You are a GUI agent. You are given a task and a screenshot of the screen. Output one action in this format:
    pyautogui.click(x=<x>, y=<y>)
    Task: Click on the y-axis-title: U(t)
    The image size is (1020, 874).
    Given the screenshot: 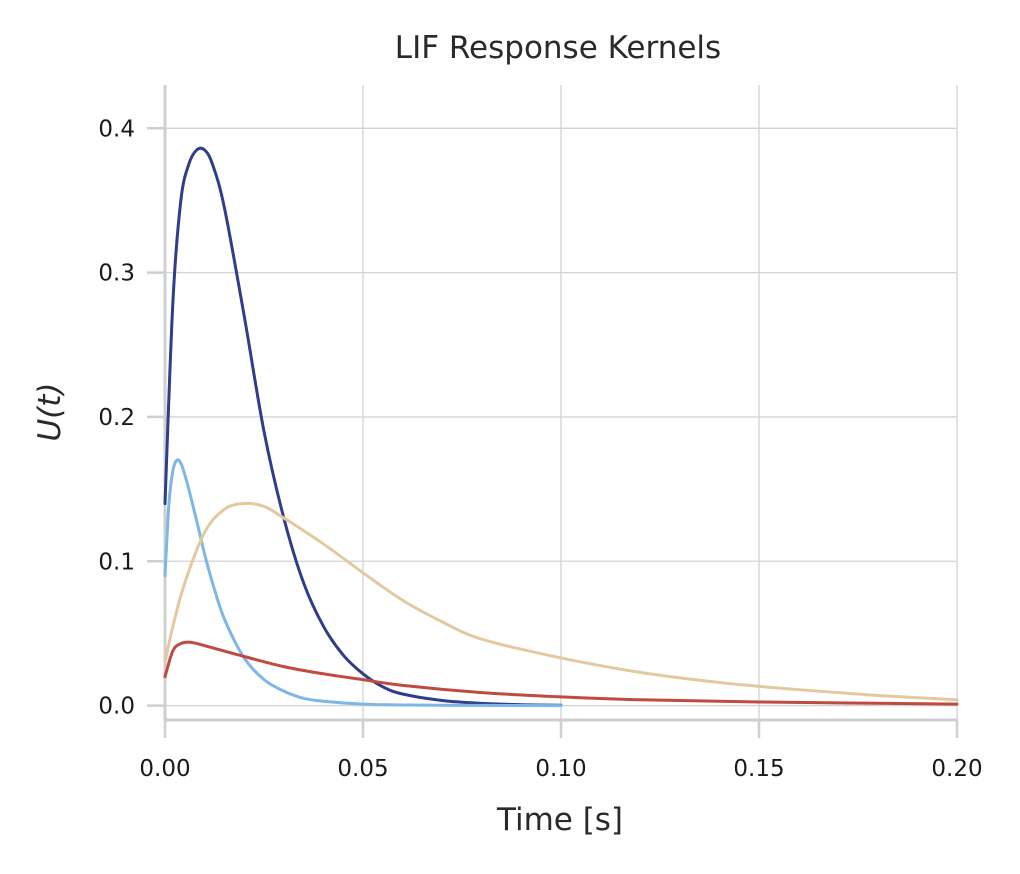 What is the action you would take?
    pyautogui.click(x=50, y=411)
    